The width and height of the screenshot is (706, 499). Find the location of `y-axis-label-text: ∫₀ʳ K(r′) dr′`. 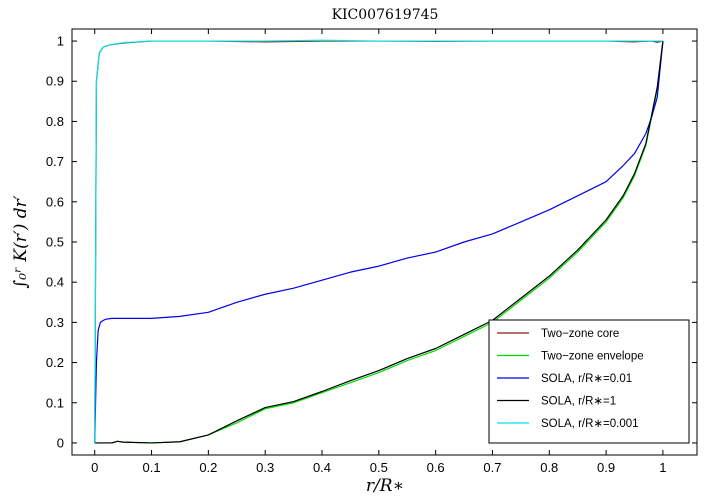

y-axis-label-text: ∫₀ʳ K(r′) dr′ is located at coordinates (21, 241).